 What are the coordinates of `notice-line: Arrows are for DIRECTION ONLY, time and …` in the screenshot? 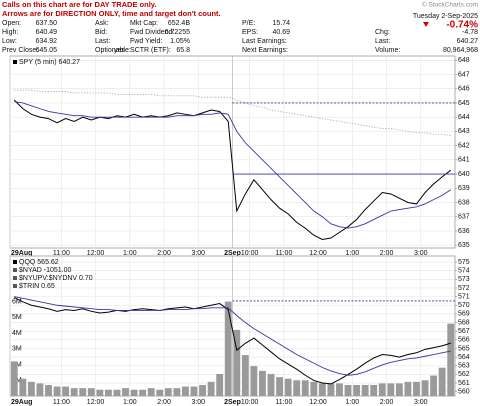 It's located at (111, 13).